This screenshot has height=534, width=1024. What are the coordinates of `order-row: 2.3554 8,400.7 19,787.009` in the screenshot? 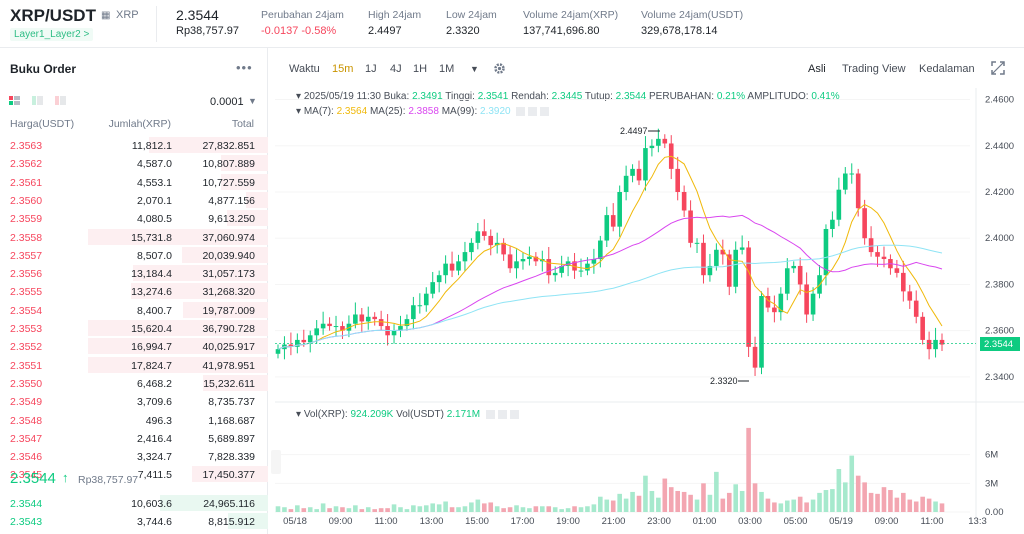 It's located at (134, 310).